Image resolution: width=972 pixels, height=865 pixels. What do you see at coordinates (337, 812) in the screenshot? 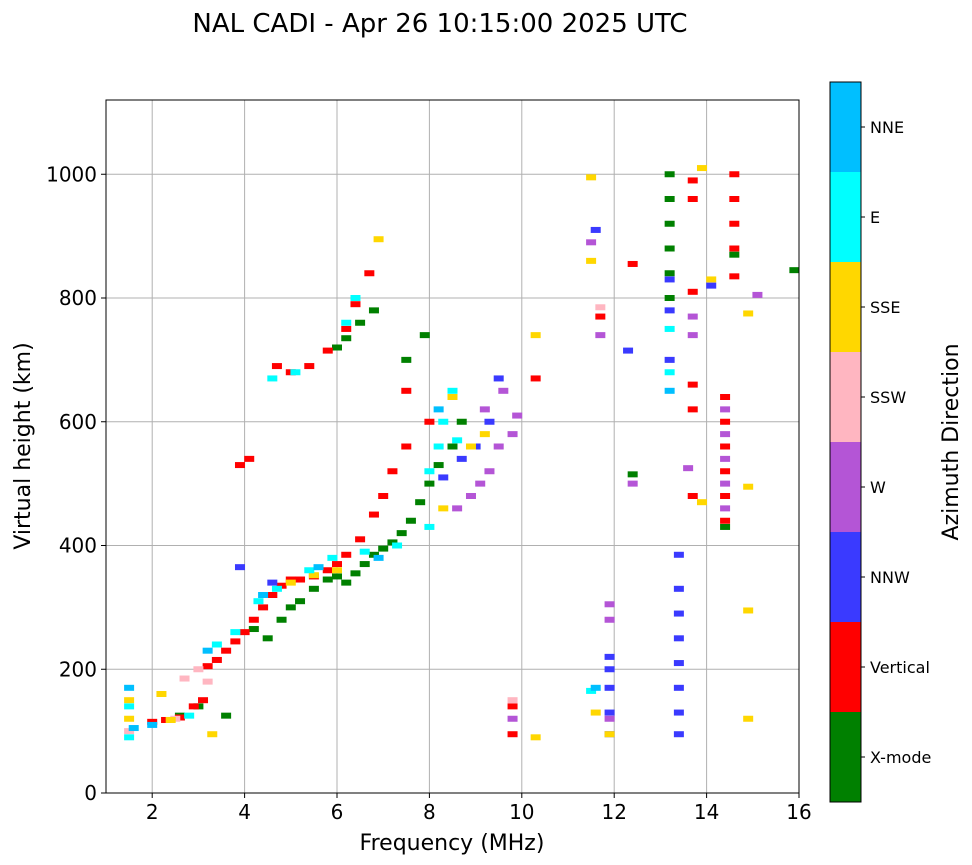
I see `x-tick-label: 6` at bounding box center [337, 812].